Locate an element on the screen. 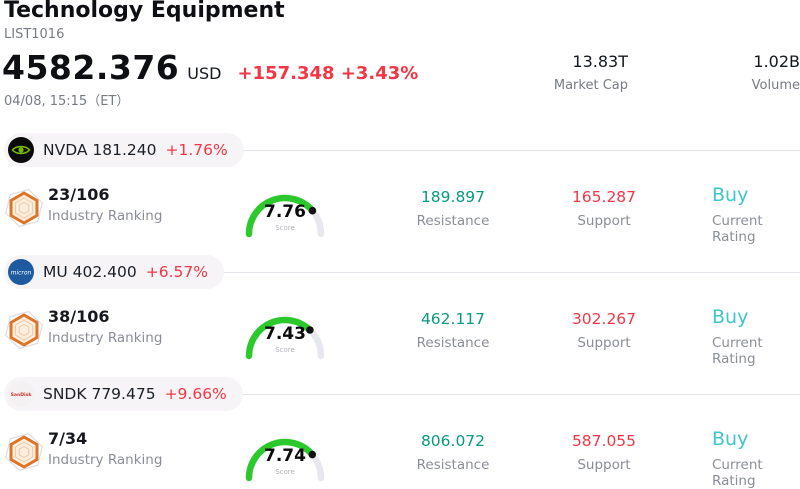 The image size is (800, 489). ticker-change: +9.66% is located at coordinates (195, 394).